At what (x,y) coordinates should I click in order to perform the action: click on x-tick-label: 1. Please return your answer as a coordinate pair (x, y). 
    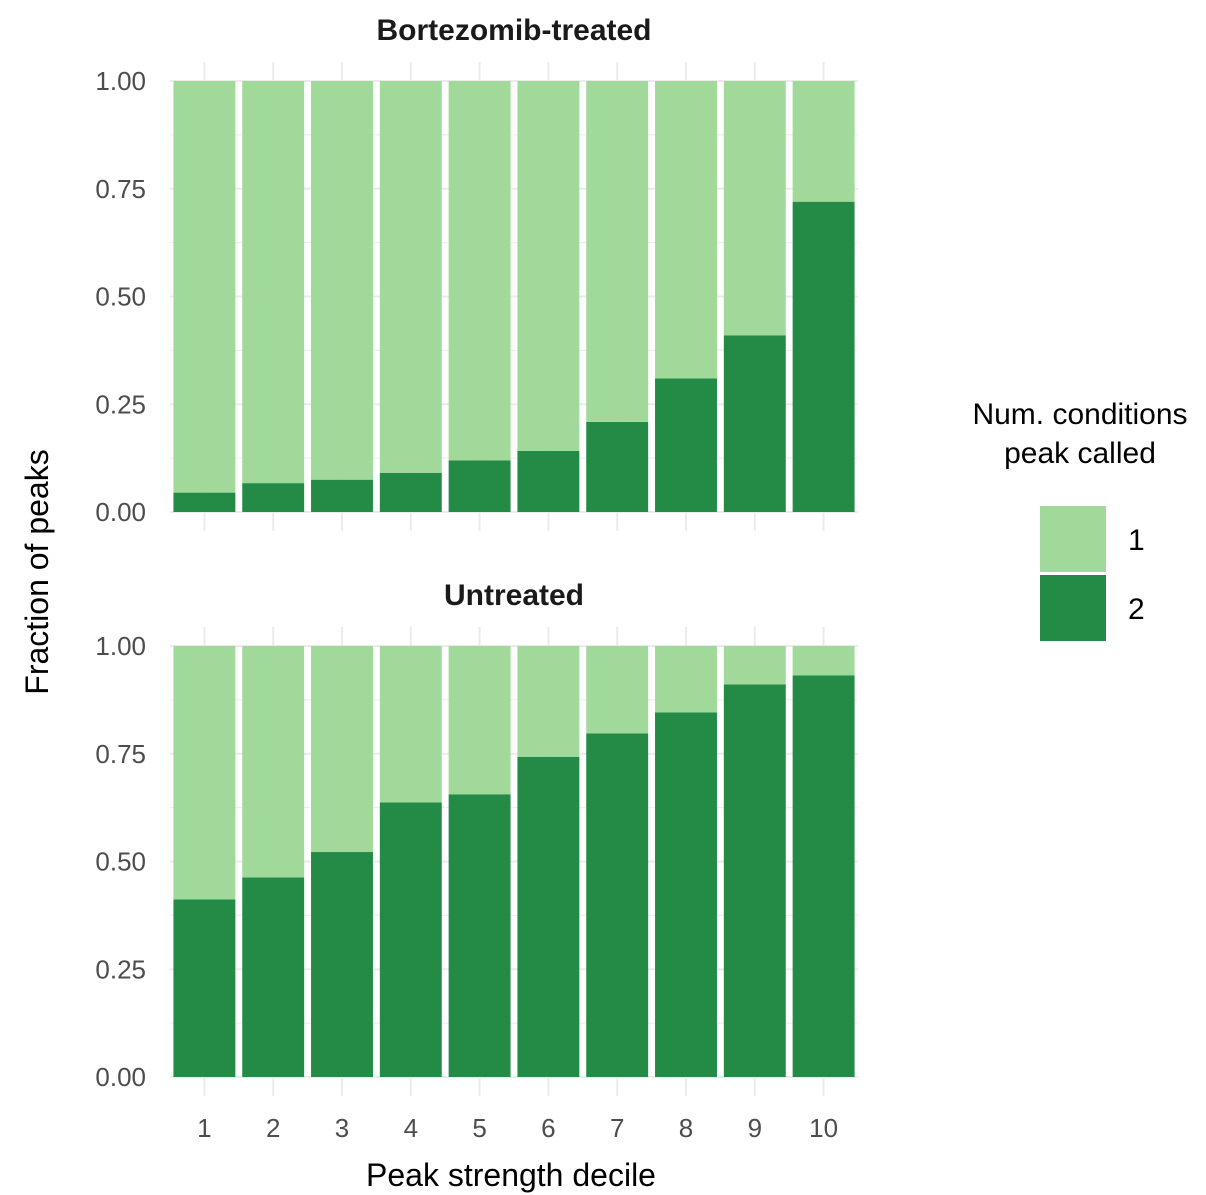
    Looking at the image, I should click on (204, 1128).